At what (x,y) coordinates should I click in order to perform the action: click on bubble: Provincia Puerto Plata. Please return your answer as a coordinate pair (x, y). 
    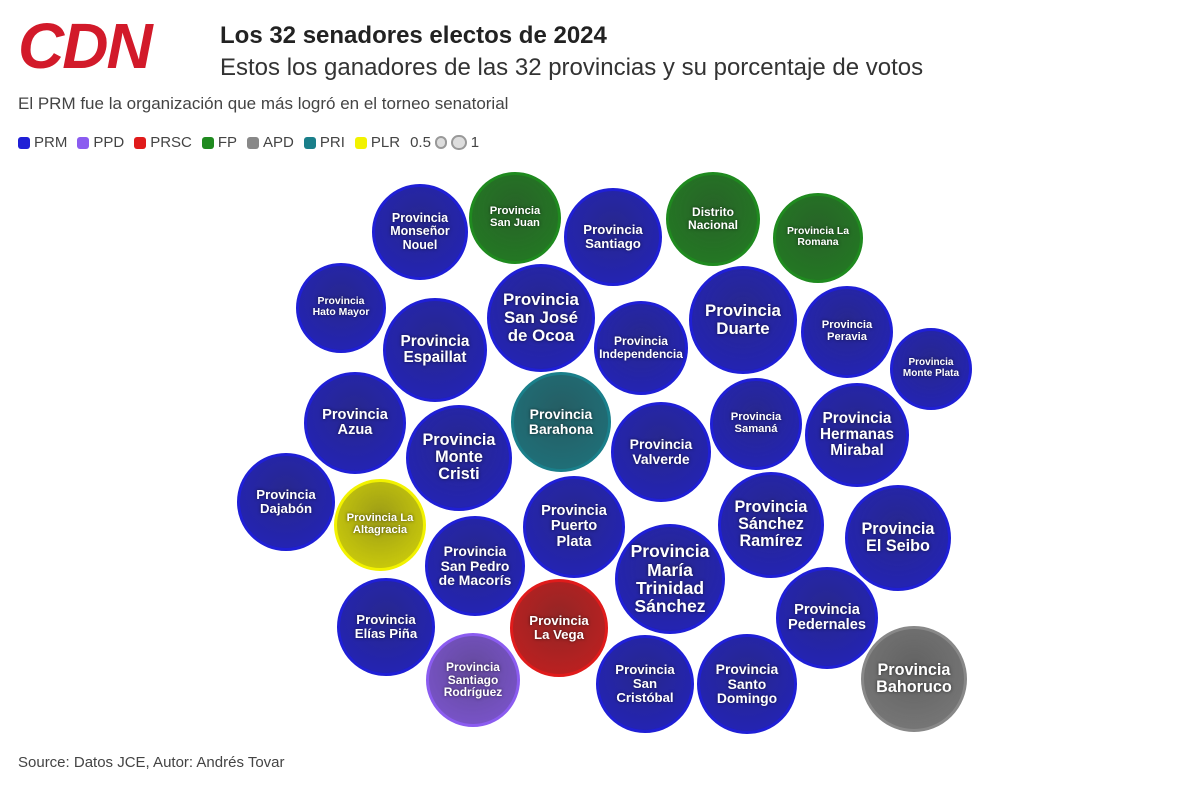
    Looking at the image, I should click on (574, 527).